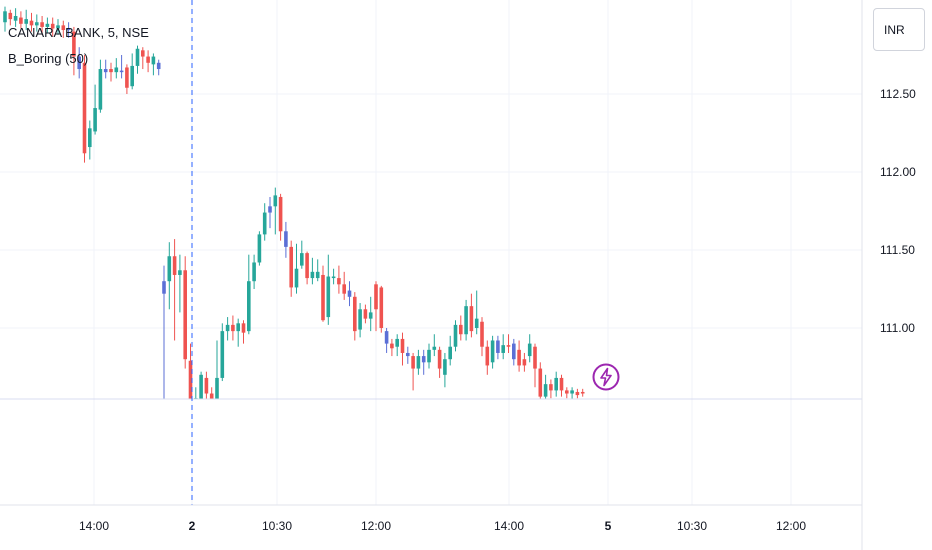  I want to click on symbol-title: CANARA BANK, 5, NSE, so click(78, 32).